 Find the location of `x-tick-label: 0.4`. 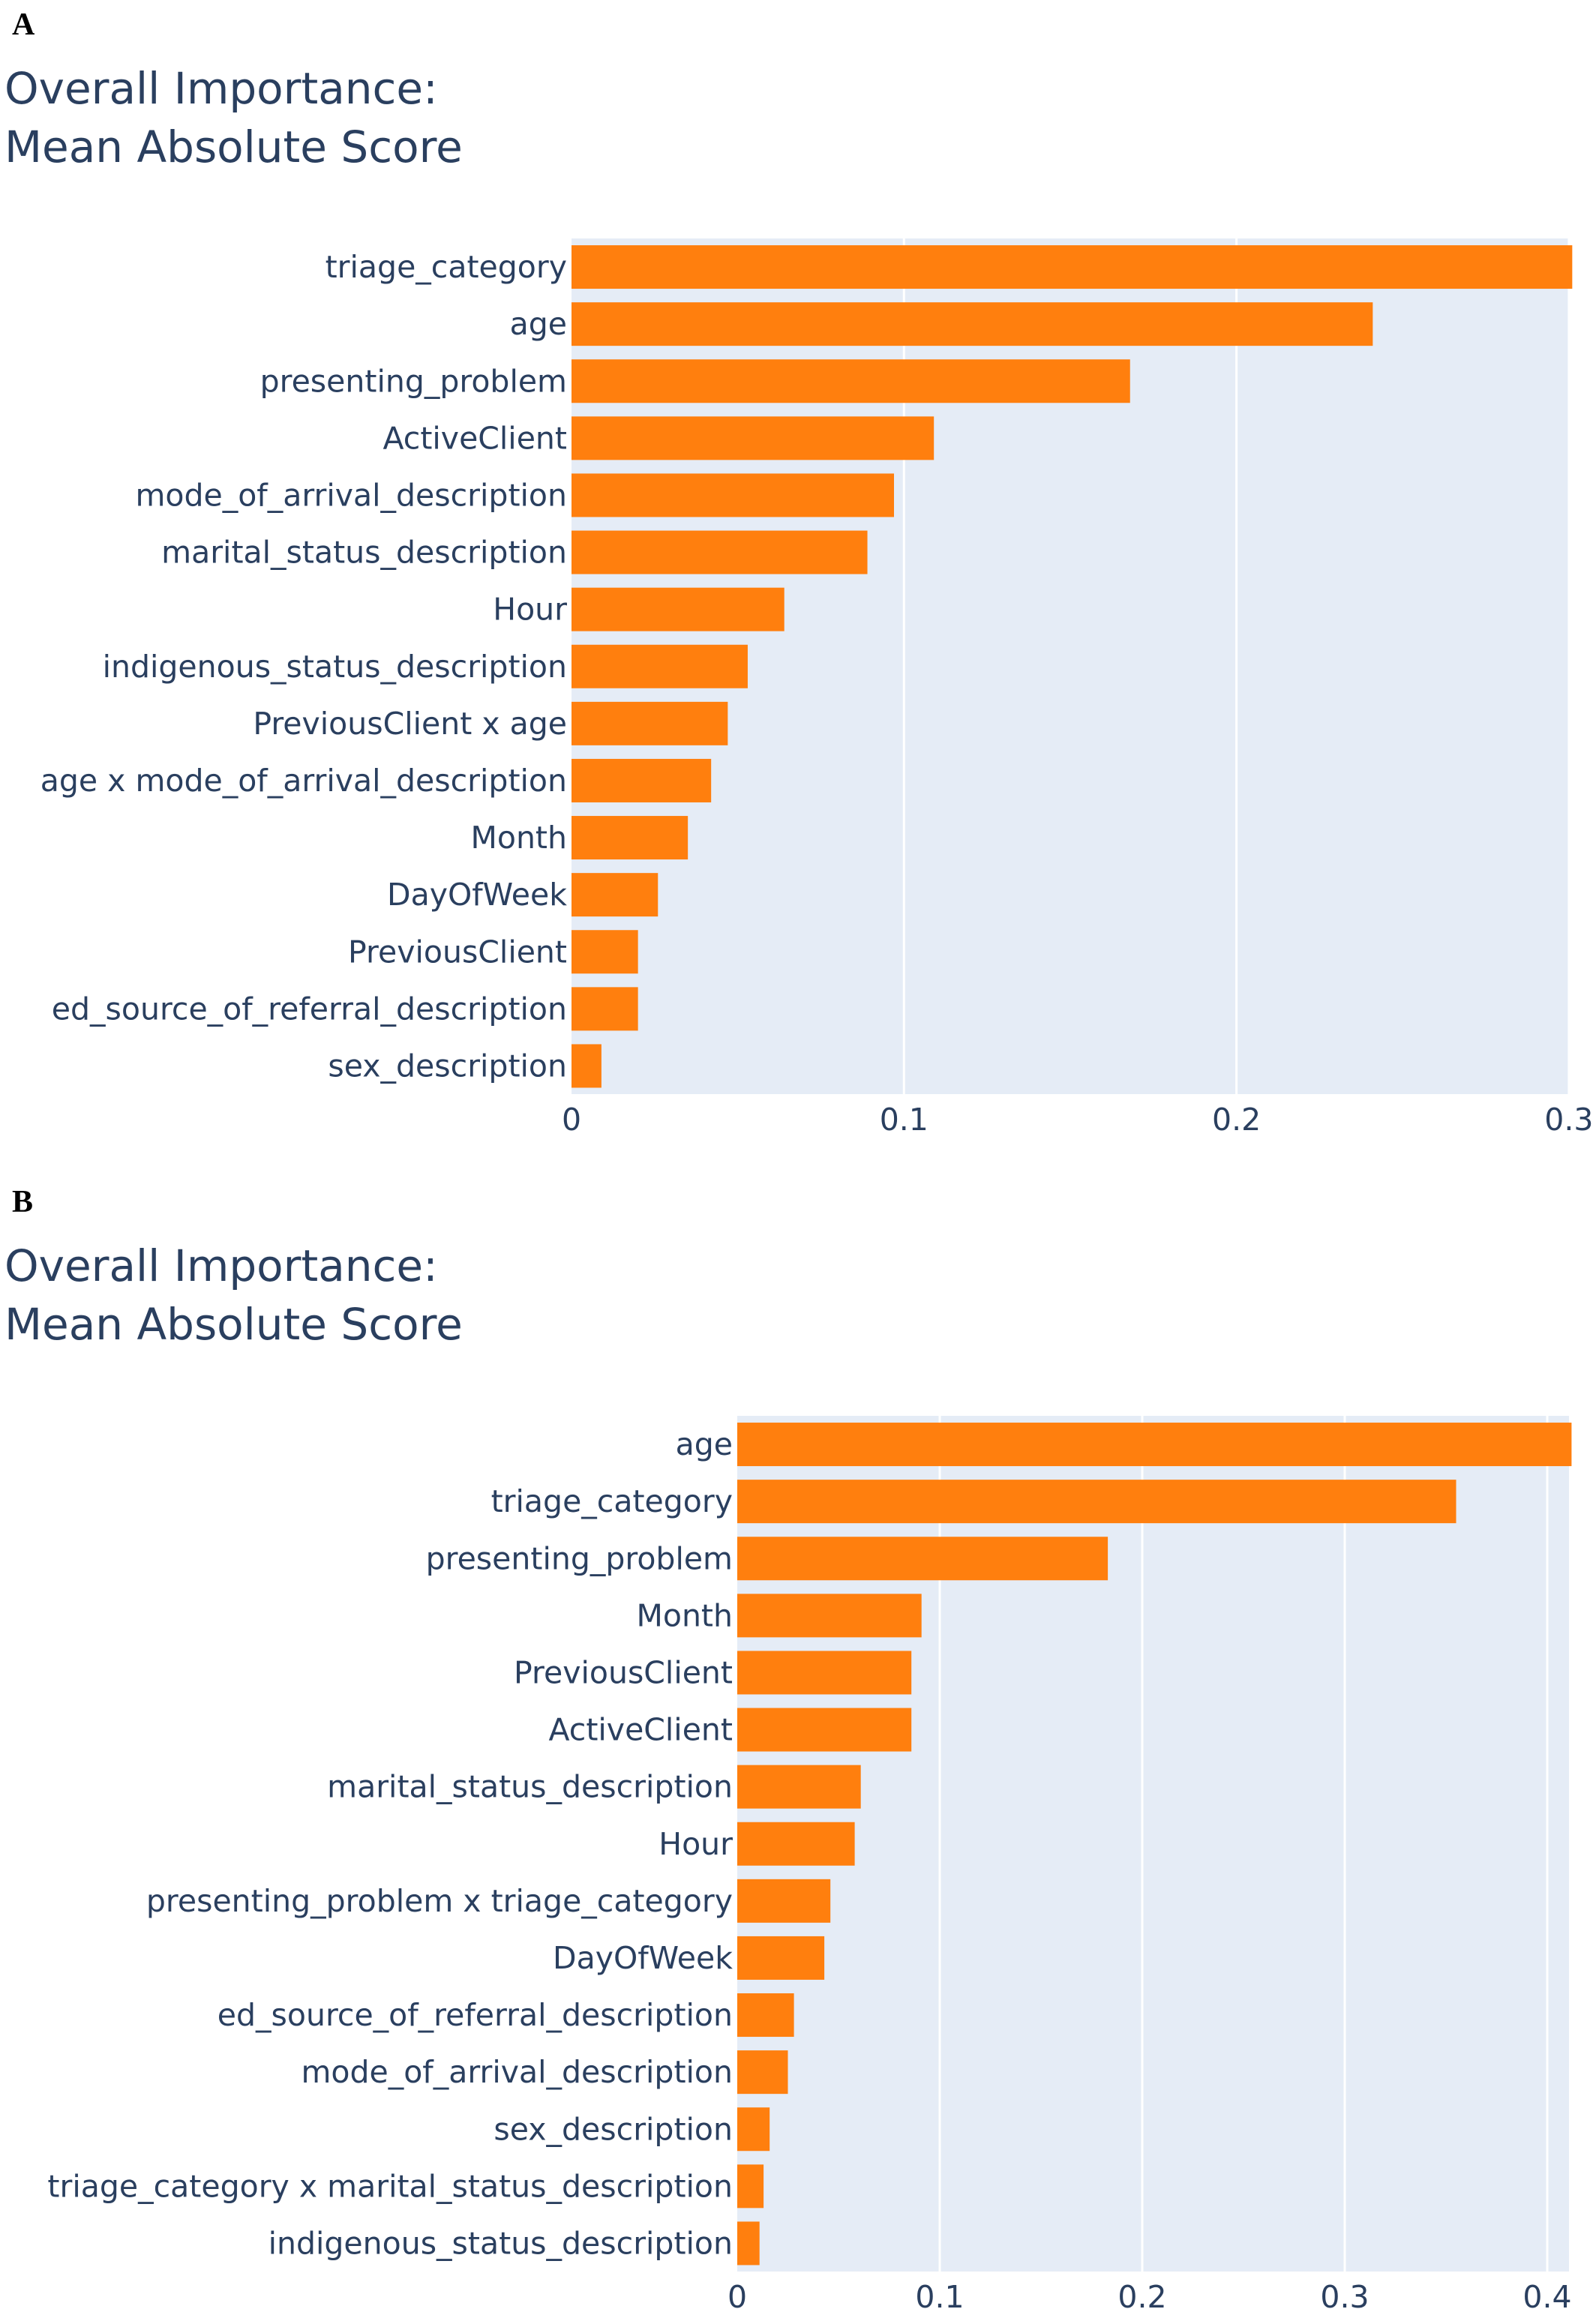

x-tick-label: 0.4 is located at coordinates (1546, 2297).